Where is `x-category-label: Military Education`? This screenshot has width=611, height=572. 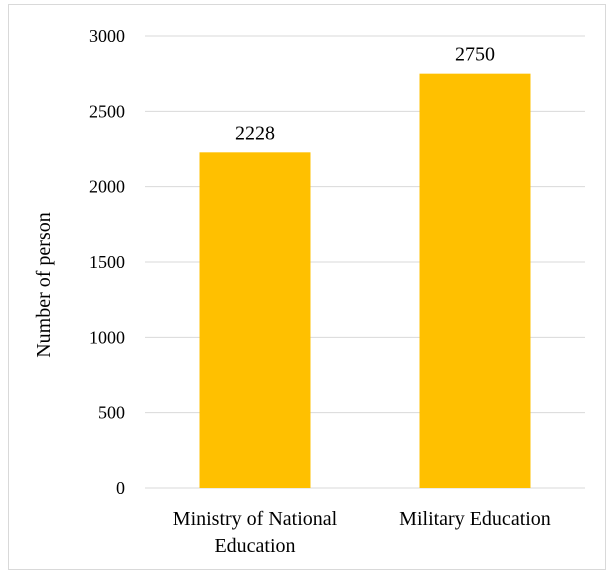
x-category-label: Military Education is located at coordinates (475, 519).